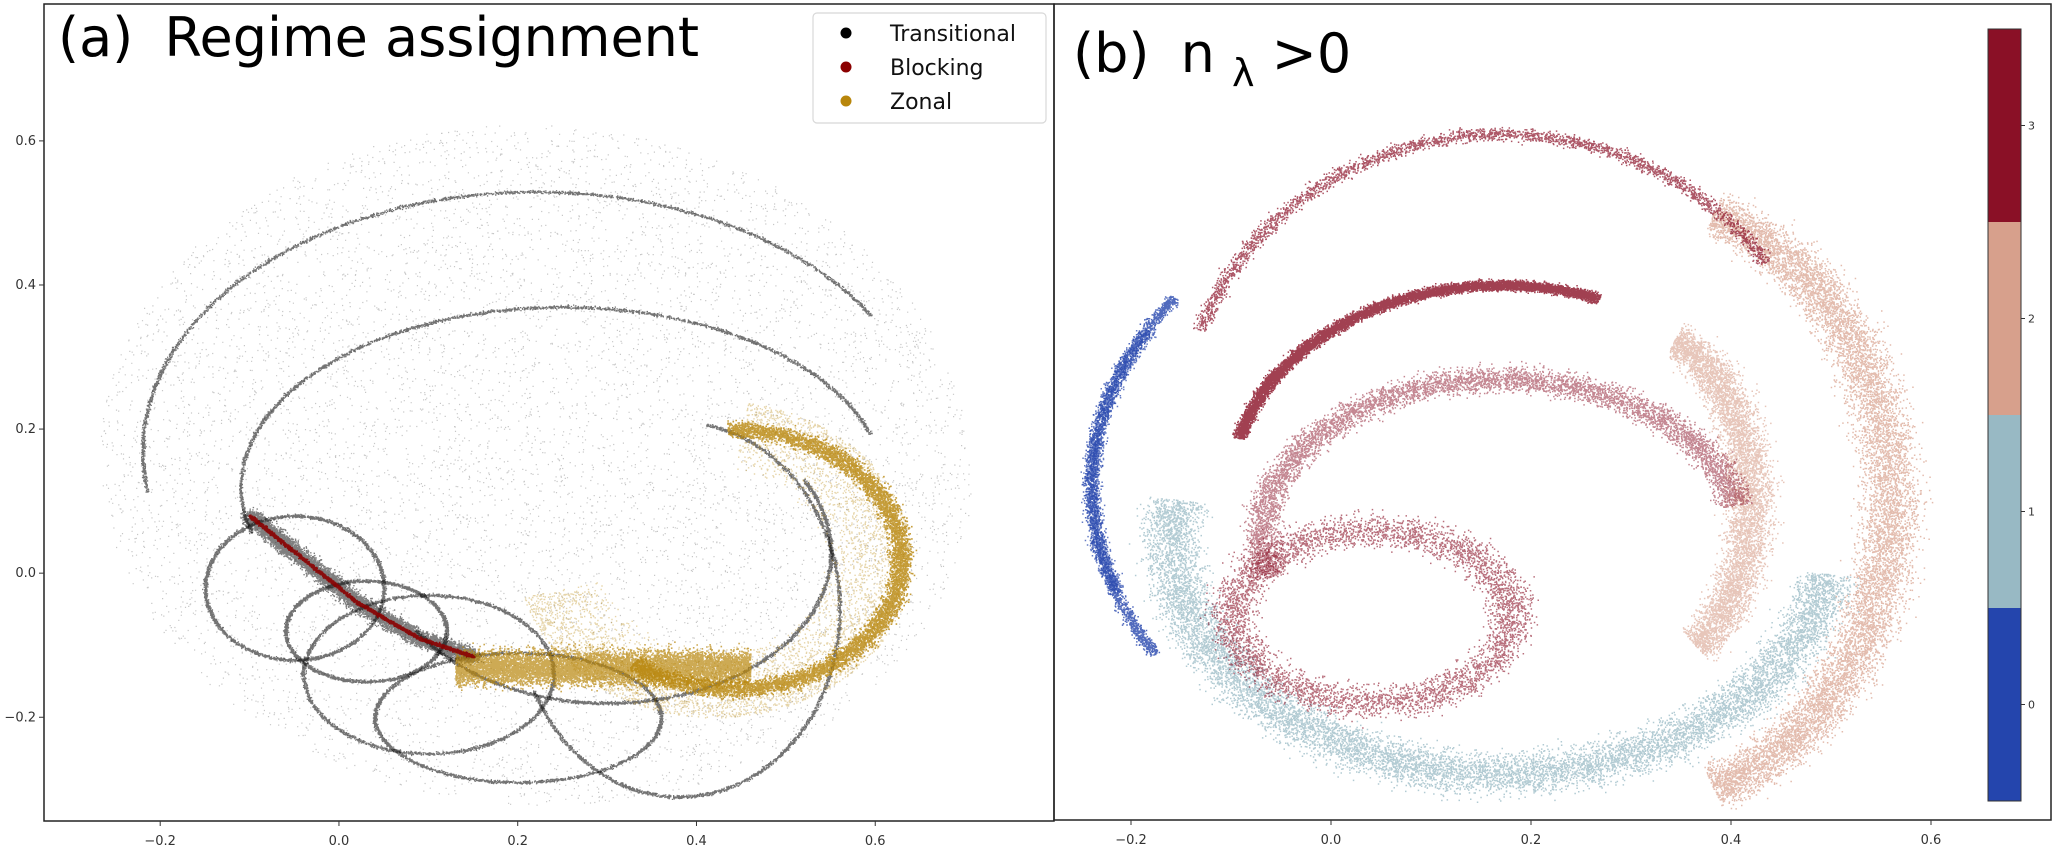  I want to click on n2-points, so click(1819, 501).